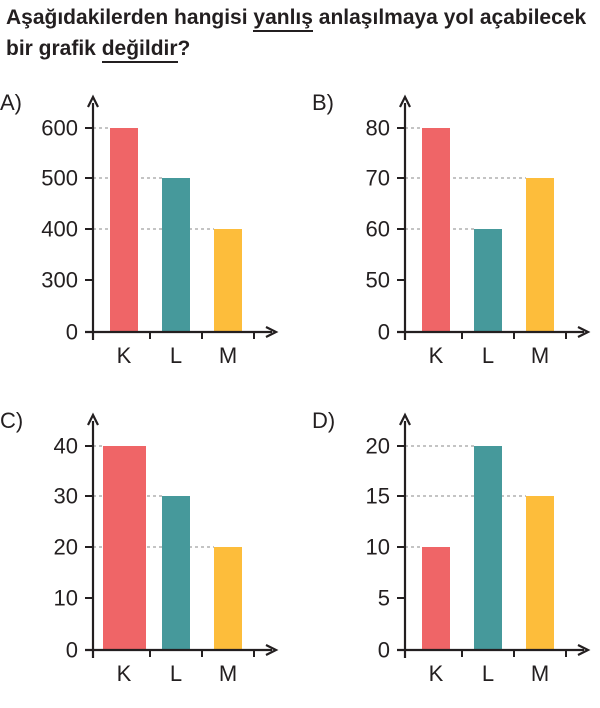 The image size is (600, 708). Describe the element at coordinates (584, 650) in the screenshot. I see `x-axis-arrow-d` at that location.